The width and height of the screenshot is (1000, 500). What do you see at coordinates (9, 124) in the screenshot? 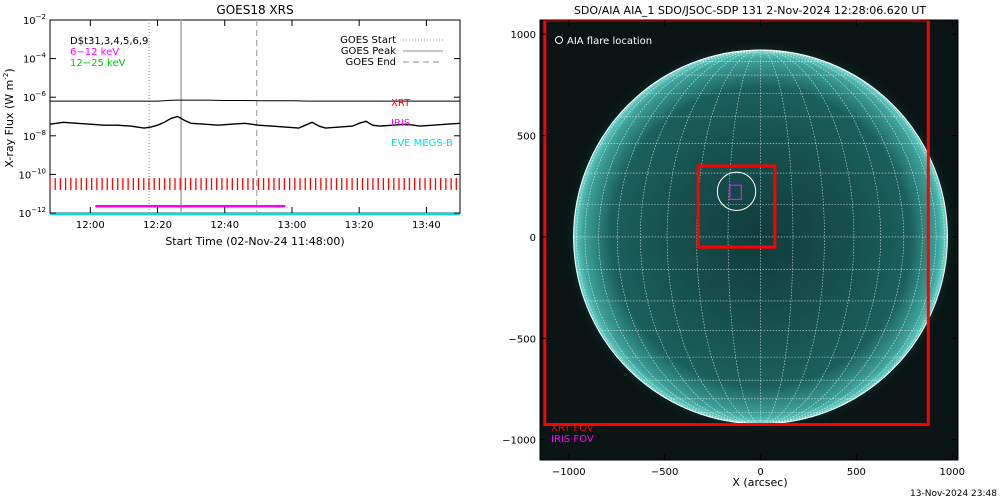
I see `goes-ylabel-main: X-ray Flux (W m` at bounding box center [9, 124].